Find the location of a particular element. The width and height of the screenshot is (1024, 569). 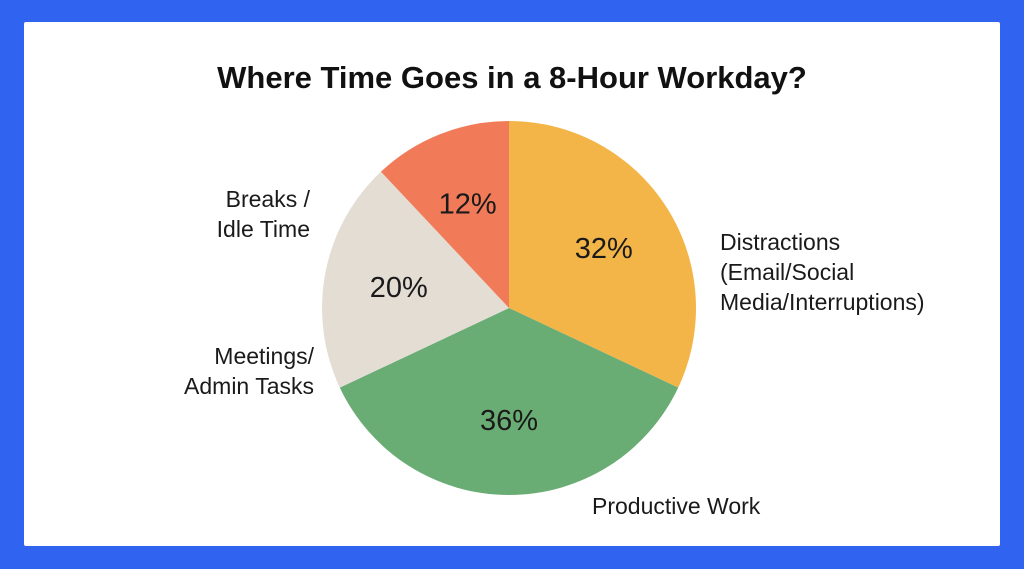

slice-category-label-2: Meetings/Admin Tasks is located at coordinates (249, 371).